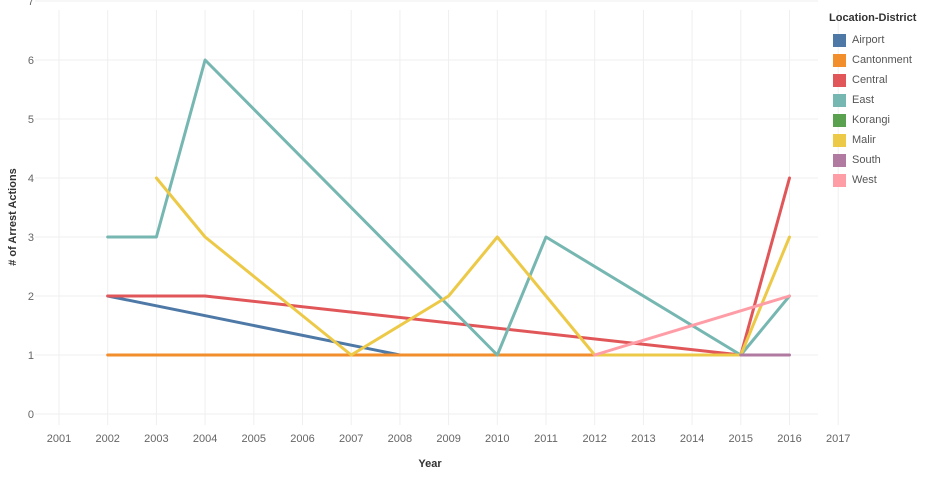  What do you see at coordinates (31, 179) in the screenshot?
I see `y-tick-label: 4` at bounding box center [31, 179].